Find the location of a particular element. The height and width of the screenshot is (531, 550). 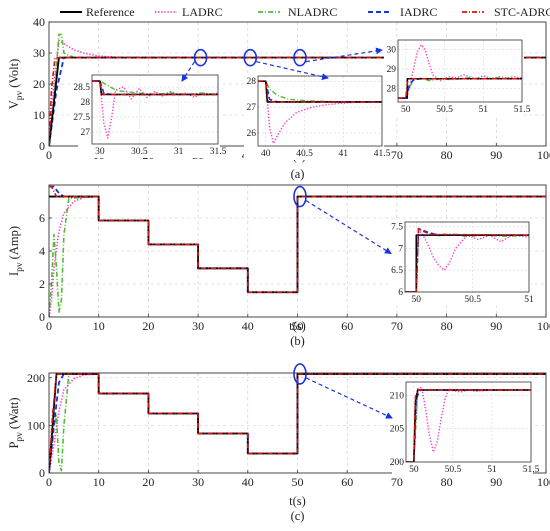

x-tick-label-ppv: 10 is located at coordinates (99, 482).